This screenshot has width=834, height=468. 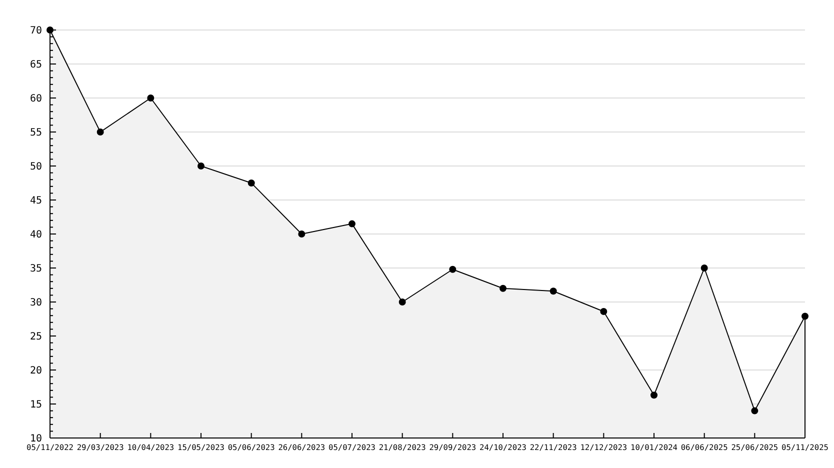 I want to click on y-tick-label: 25, so click(x=36, y=337).